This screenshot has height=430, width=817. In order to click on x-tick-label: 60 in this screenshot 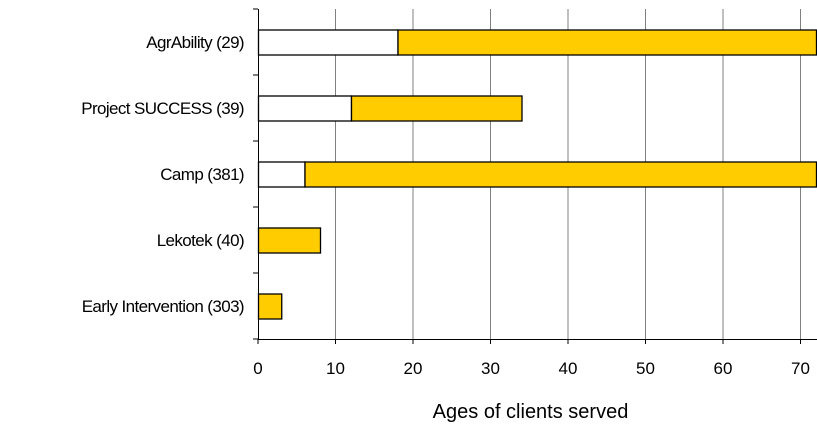, I will do `click(723, 368)`.